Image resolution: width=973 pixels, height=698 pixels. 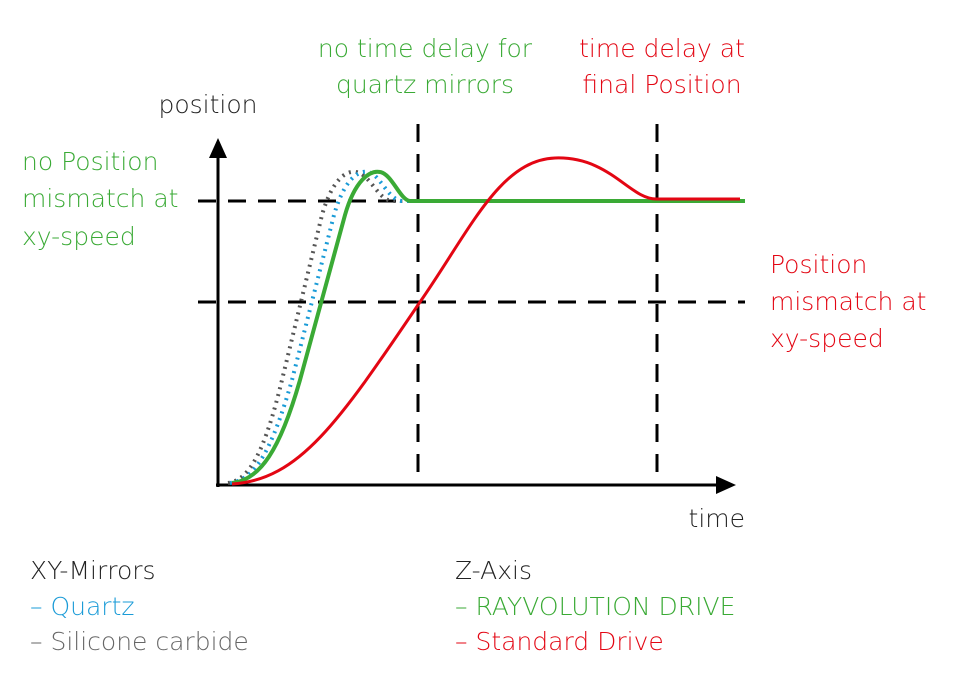 I want to click on legend-item: – Standard Drive, so click(x=559, y=641).